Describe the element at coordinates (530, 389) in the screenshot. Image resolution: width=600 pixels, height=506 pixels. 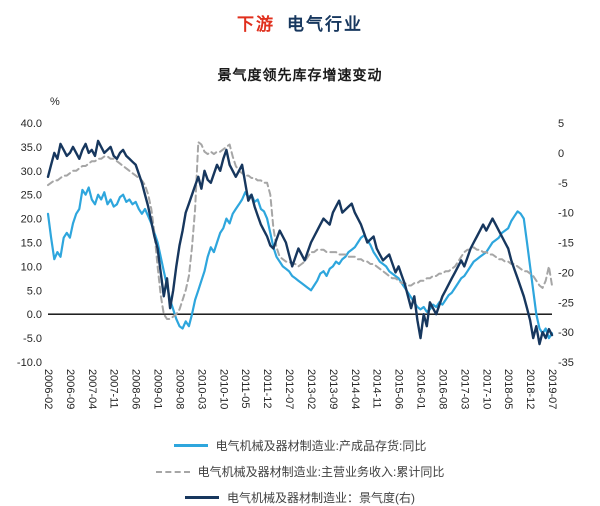
I see `x-axis-tick: 2018-12` at that location.